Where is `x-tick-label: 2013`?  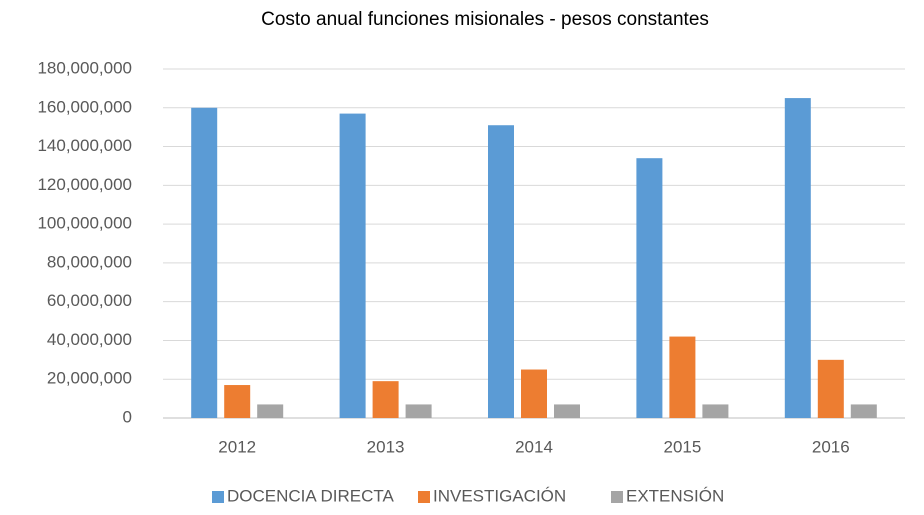 x-tick-label: 2013 is located at coordinates (386, 446).